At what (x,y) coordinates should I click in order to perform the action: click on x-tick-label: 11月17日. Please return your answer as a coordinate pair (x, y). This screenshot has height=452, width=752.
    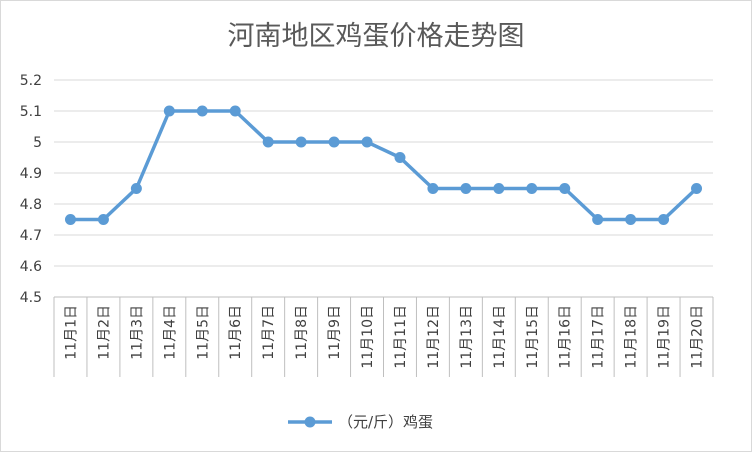
    Looking at the image, I should click on (599, 337).